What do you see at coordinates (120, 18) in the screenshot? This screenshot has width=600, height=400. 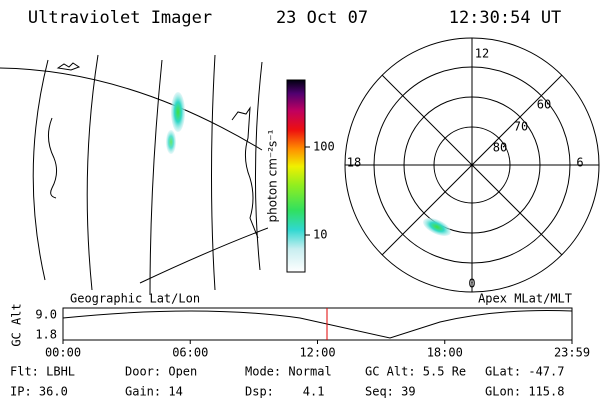 I see `title: Ultraviolet Imager` at bounding box center [120, 18].